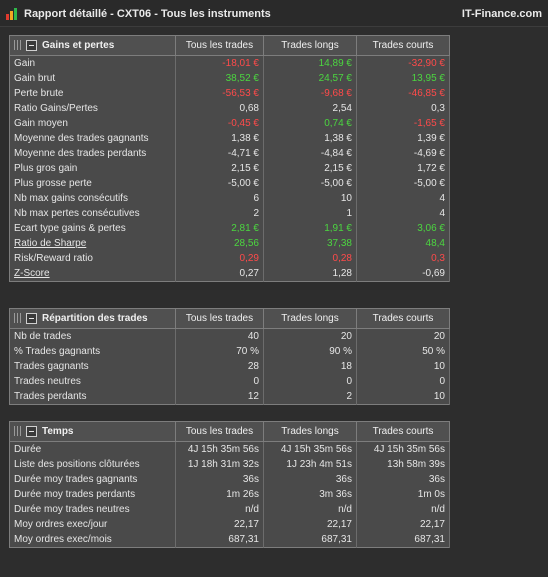 This screenshot has width=548, height=577. I want to click on table-row: Gain -18,01 €14,89 € -32,90 €, so click(229, 63).